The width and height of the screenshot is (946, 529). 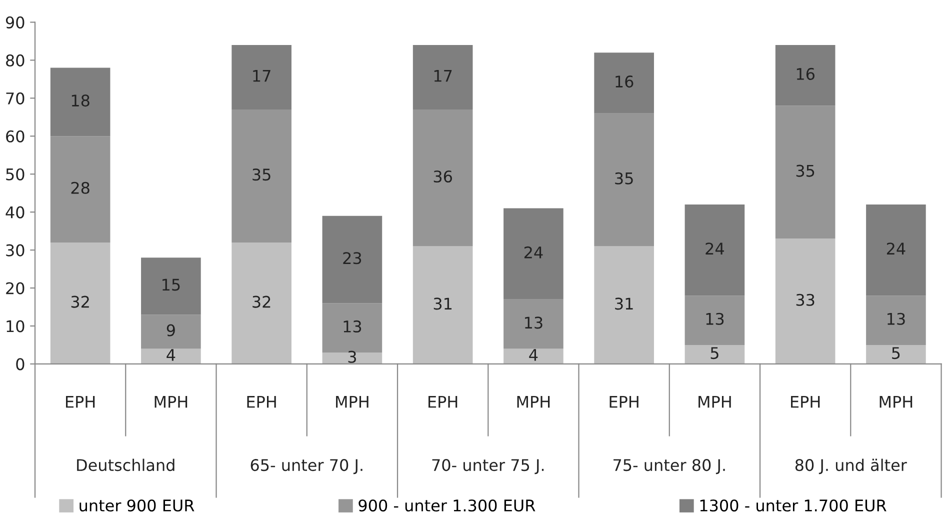 I want to click on y-tick-label: 30, so click(x=15, y=250).